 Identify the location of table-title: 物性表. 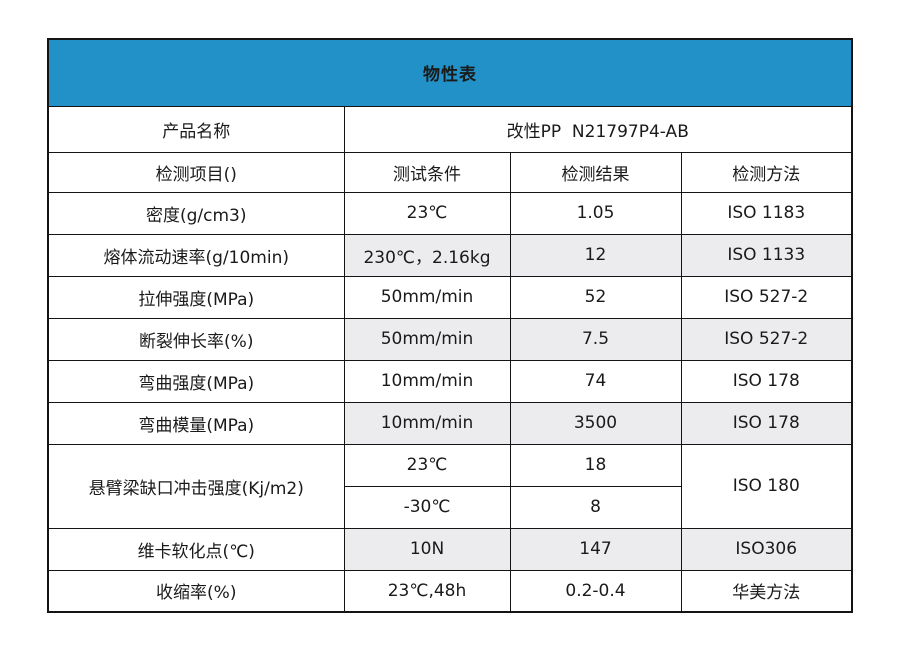
(450, 72).